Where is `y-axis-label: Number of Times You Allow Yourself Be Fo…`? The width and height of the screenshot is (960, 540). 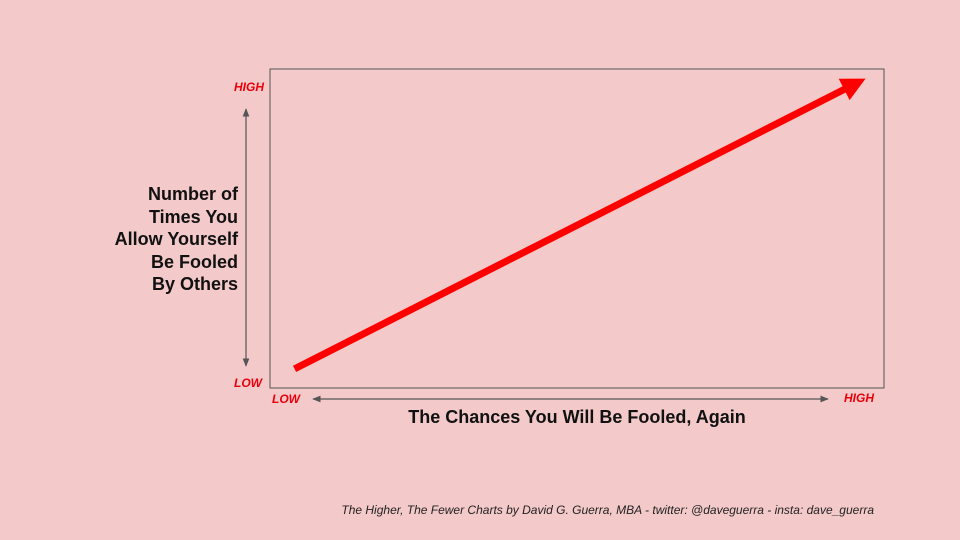
y-axis-label: Number of Times You Allow Yourself Be Fo… is located at coordinates (176, 239).